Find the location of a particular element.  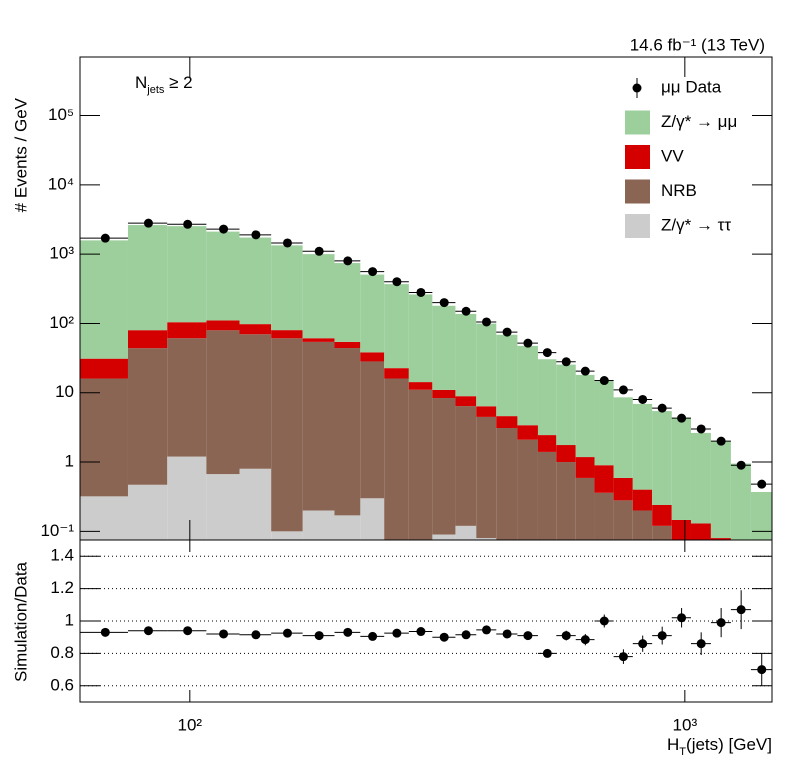

annotation-part: ≥ 2 is located at coordinates (178, 82).